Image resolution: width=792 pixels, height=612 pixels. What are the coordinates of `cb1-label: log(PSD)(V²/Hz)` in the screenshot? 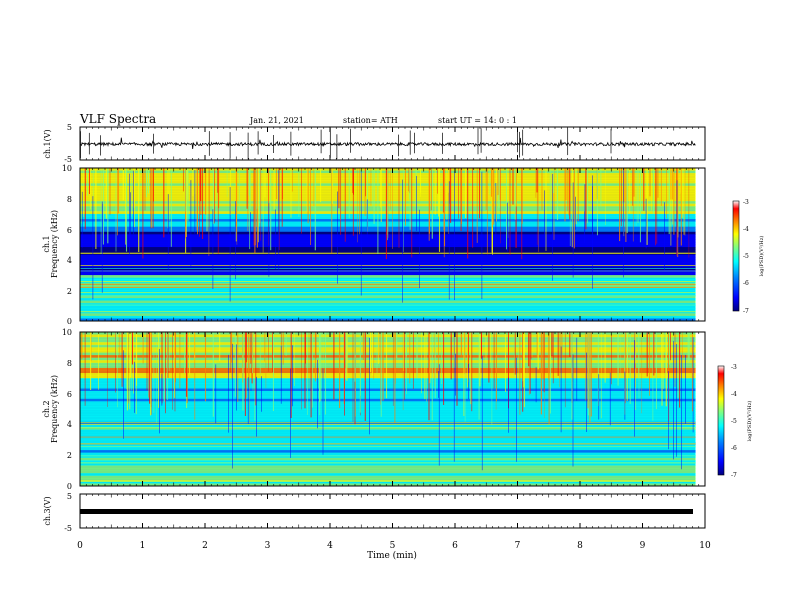 It's located at (761, 256).